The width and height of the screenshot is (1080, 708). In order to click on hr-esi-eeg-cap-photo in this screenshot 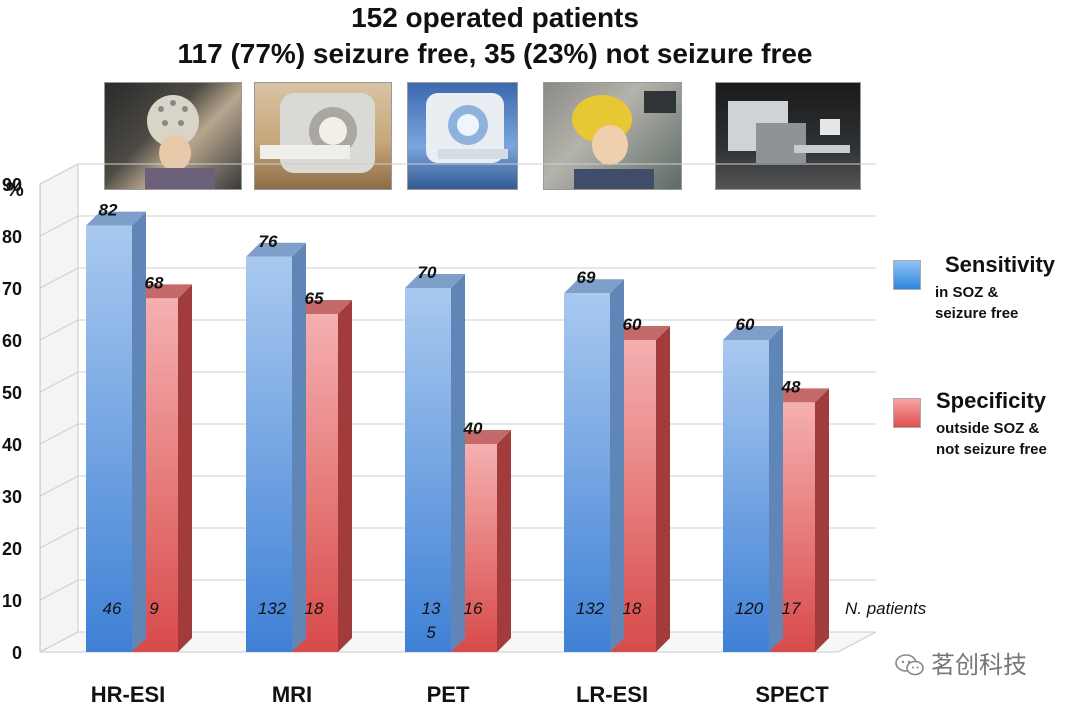, I will do `click(173, 136)`.